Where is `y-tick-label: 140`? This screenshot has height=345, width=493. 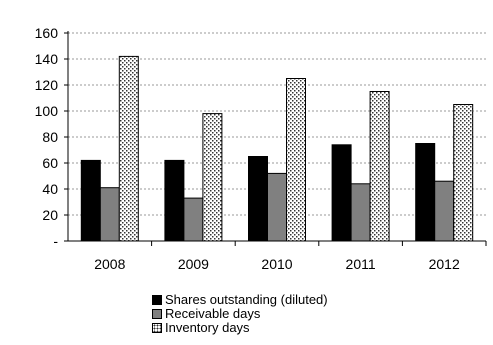
y-tick-label: 140 is located at coordinates (47, 59).